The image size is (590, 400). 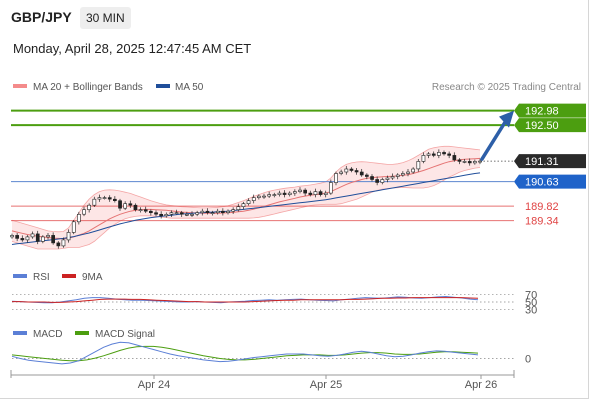 What do you see at coordinates (542, 222) in the screenshot?
I see `level-label-support-5: 189.34` at bounding box center [542, 222].